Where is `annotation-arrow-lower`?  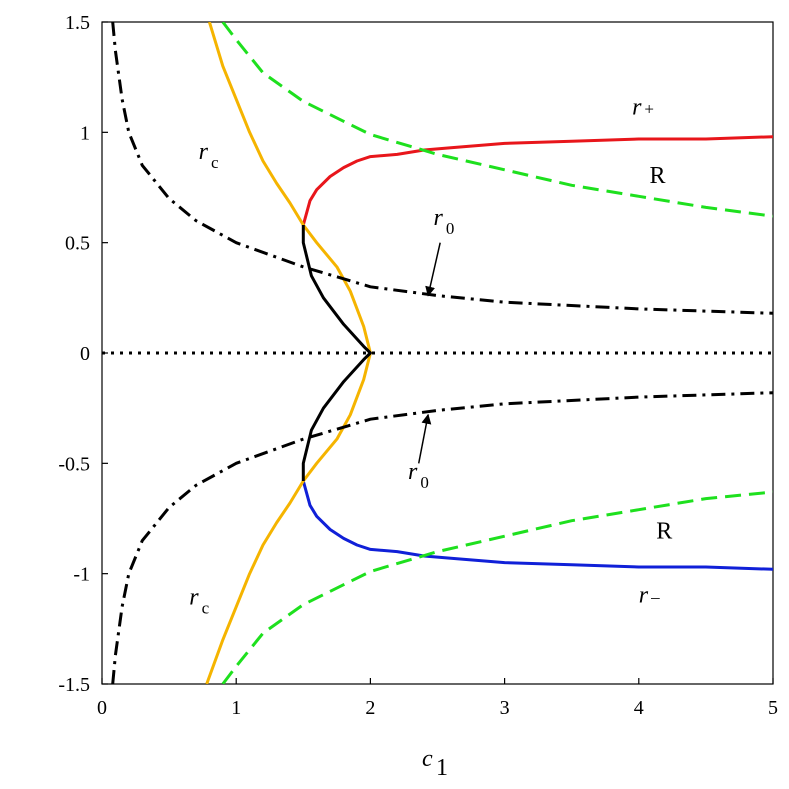
annotation-arrow-lower is located at coordinates (424, 438).